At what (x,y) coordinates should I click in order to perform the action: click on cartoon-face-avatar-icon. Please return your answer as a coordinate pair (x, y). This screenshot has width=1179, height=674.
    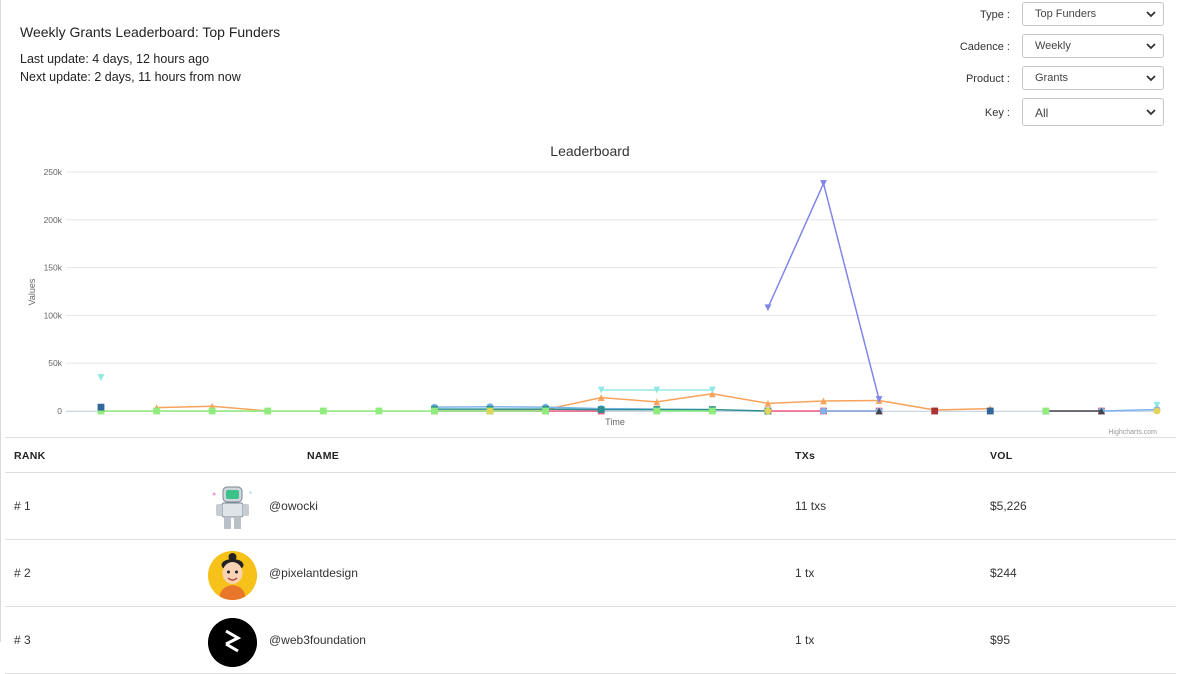
    Looking at the image, I should click on (232, 575).